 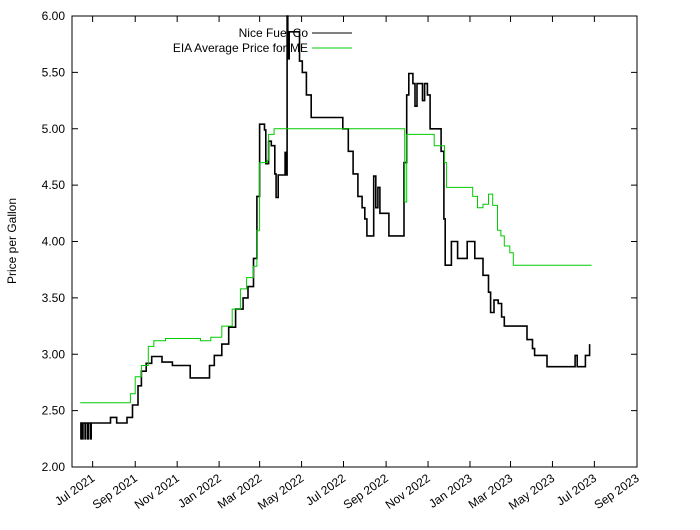 What do you see at coordinates (54, 242) in the screenshot?
I see `y-tick-label: 4.00` at bounding box center [54, 242].